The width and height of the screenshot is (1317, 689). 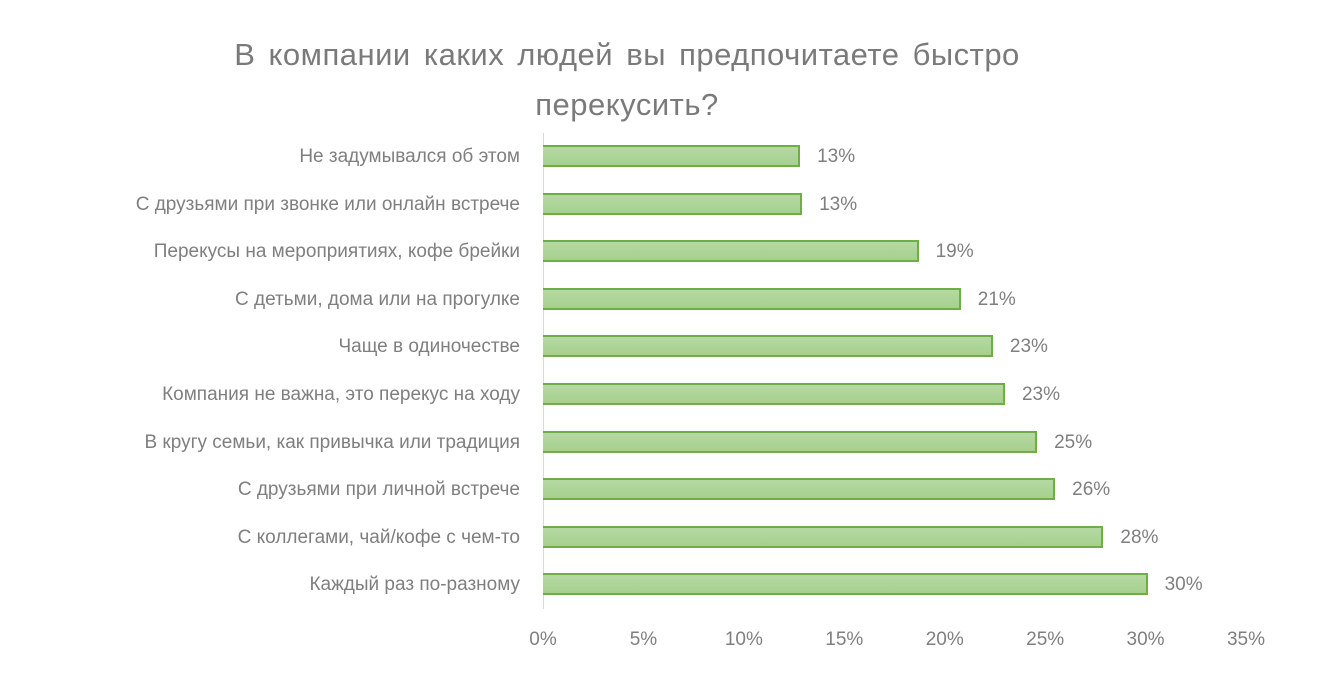 I want to click on bar-row: С коллегами, чай/кофе с чем-то 28%, so click(x=658, y=538).